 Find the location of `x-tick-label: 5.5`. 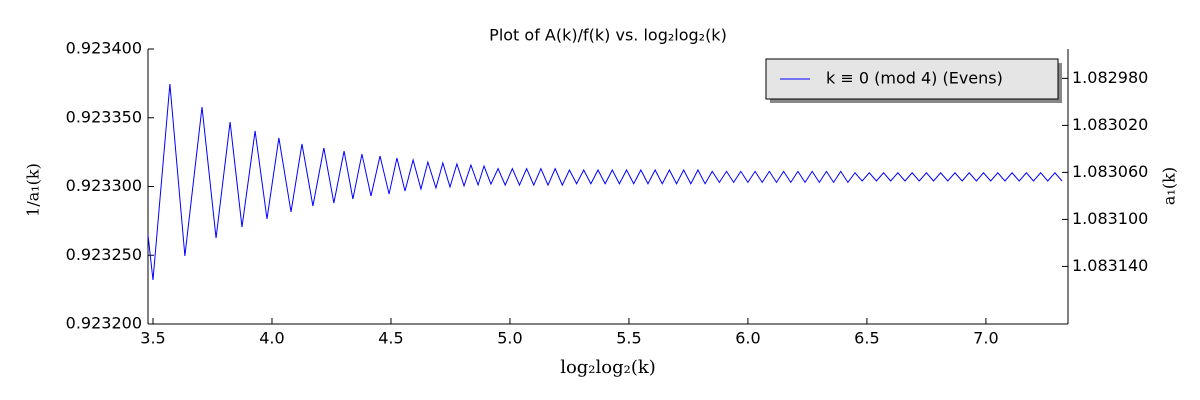

x-tick-label: 5.5 is located at coordinates (628, 338).